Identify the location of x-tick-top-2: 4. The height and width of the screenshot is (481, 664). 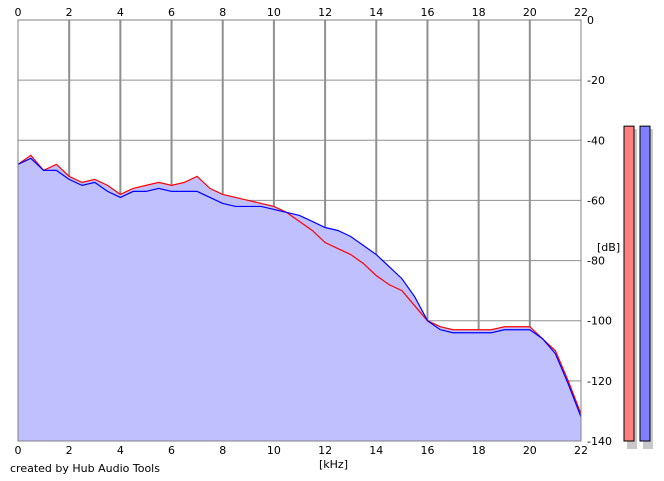
(120, 12).